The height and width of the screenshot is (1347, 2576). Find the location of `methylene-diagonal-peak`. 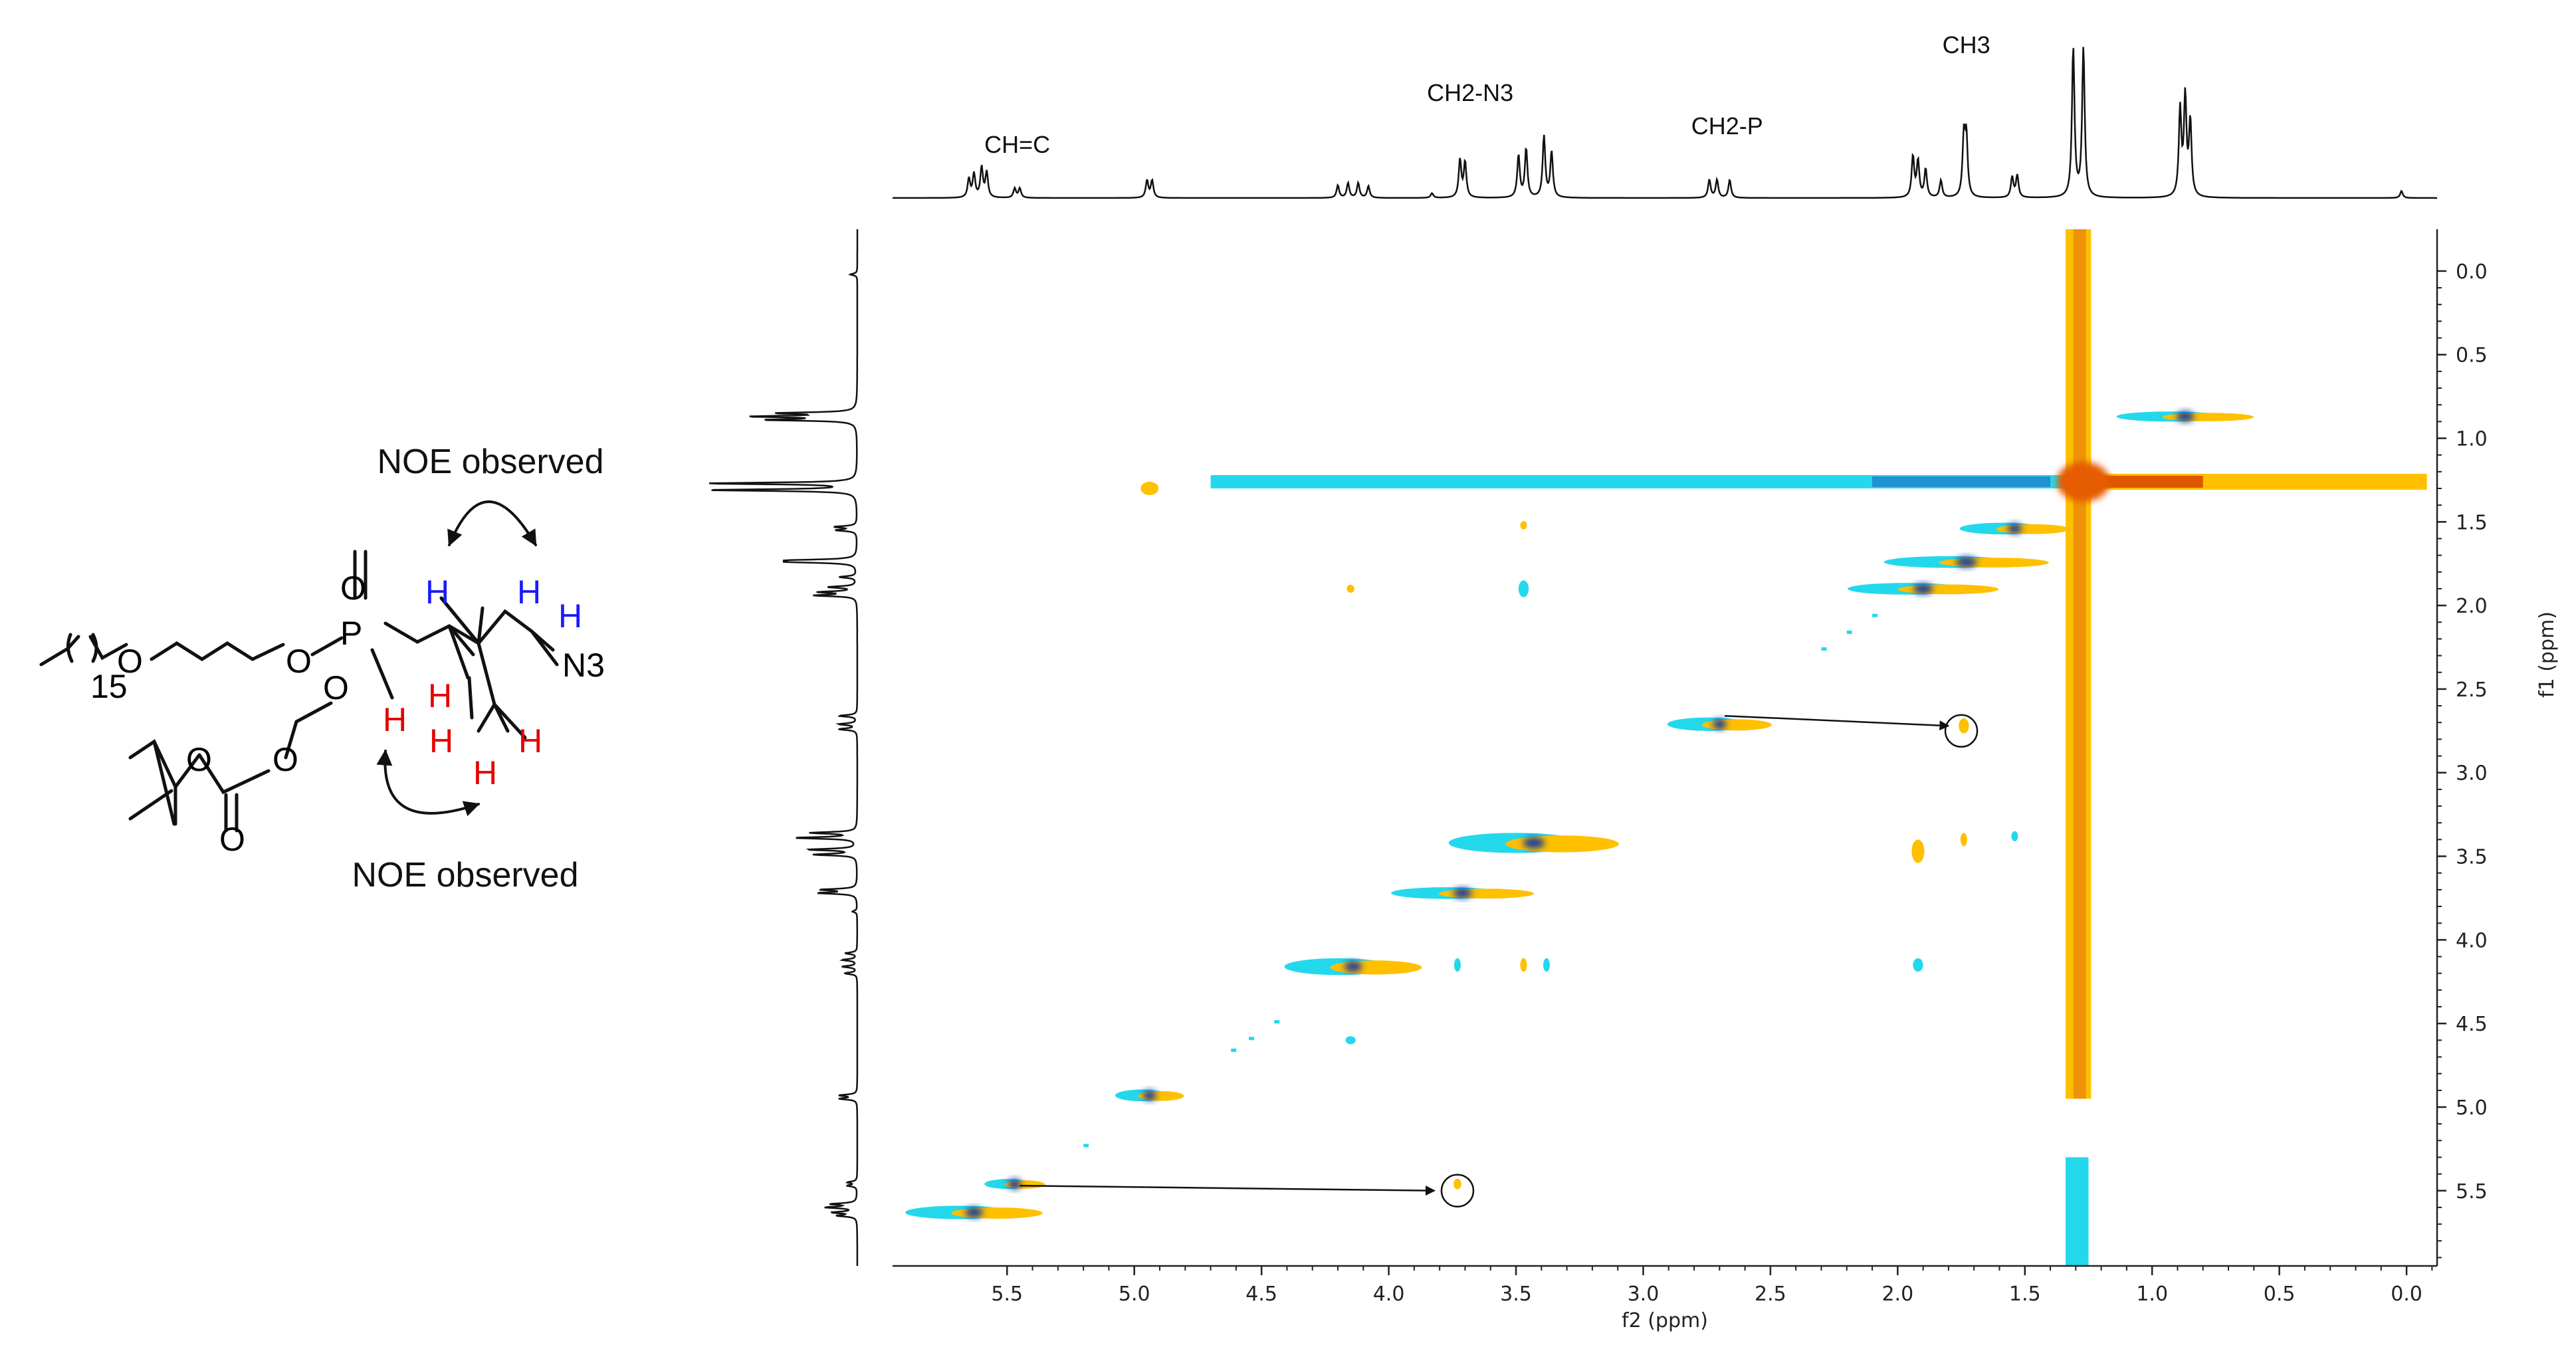

methylene-diagonal-peak is located at coordinates (2083, 481).